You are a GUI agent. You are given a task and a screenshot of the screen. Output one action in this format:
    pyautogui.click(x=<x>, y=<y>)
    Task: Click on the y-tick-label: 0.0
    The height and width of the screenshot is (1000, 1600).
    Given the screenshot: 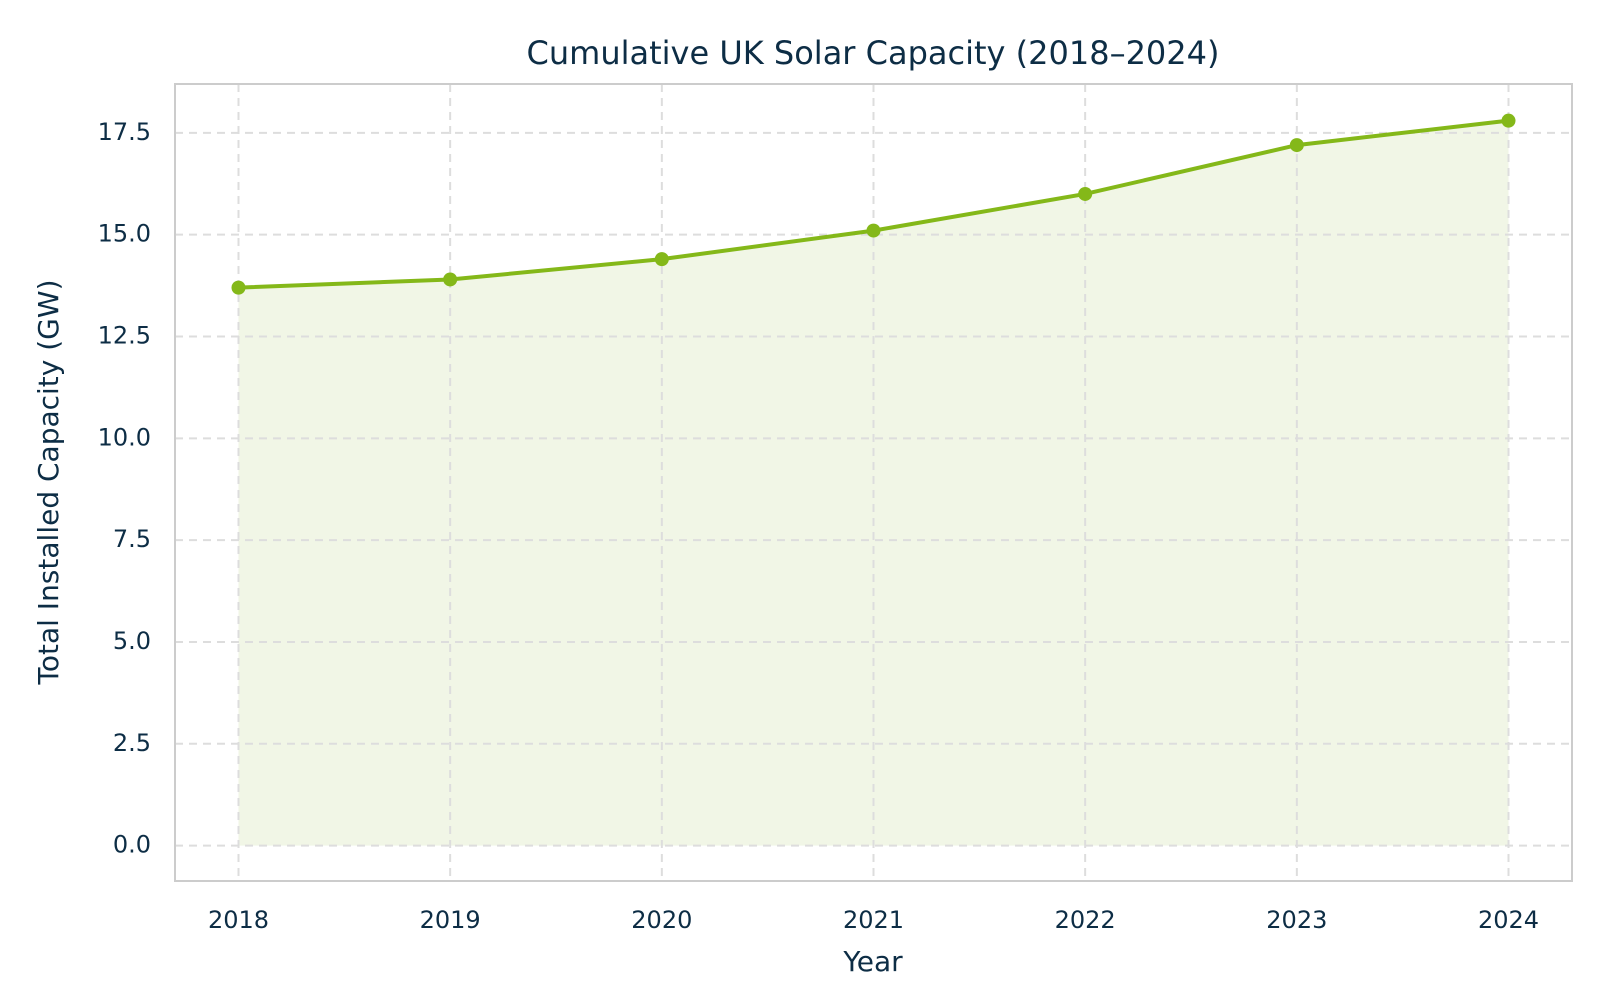 What is the action you would take?
    pyautogui.click(x=132, y=845)
    